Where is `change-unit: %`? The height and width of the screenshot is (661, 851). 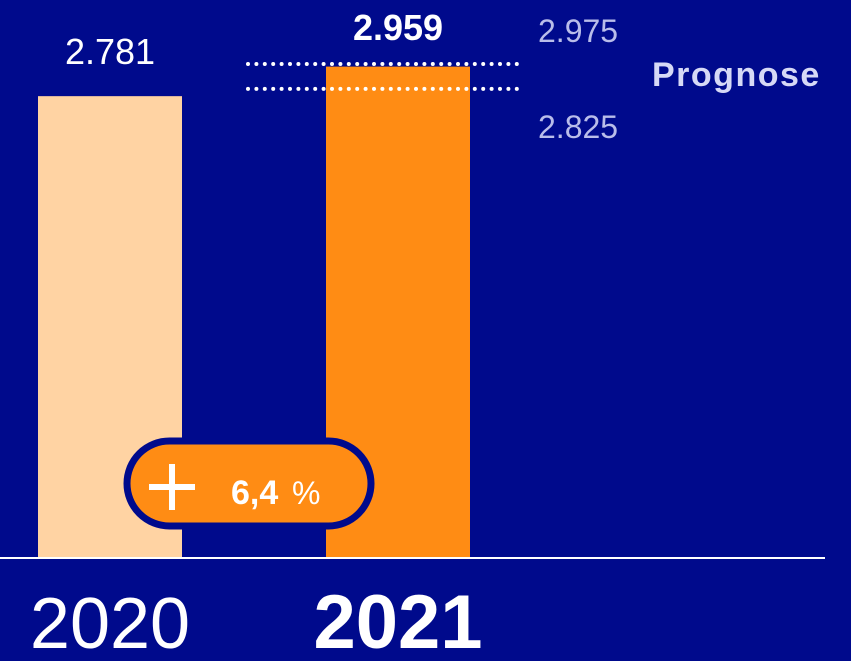
change-unit: % is located at coordinates (306, 493).